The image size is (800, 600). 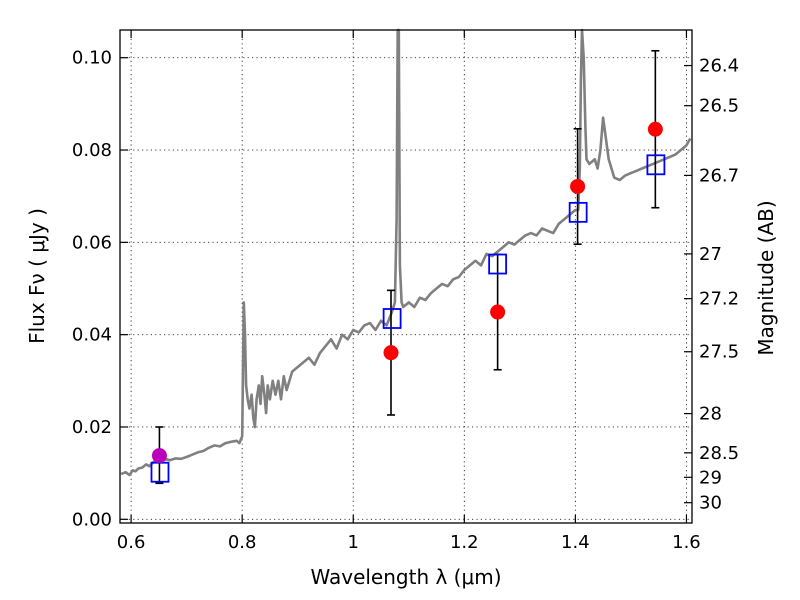 What do you see at coordinates (719, 106) in the screenshot?
I see `y2-tick-label: 26.5` at bounding box center [719, 106].